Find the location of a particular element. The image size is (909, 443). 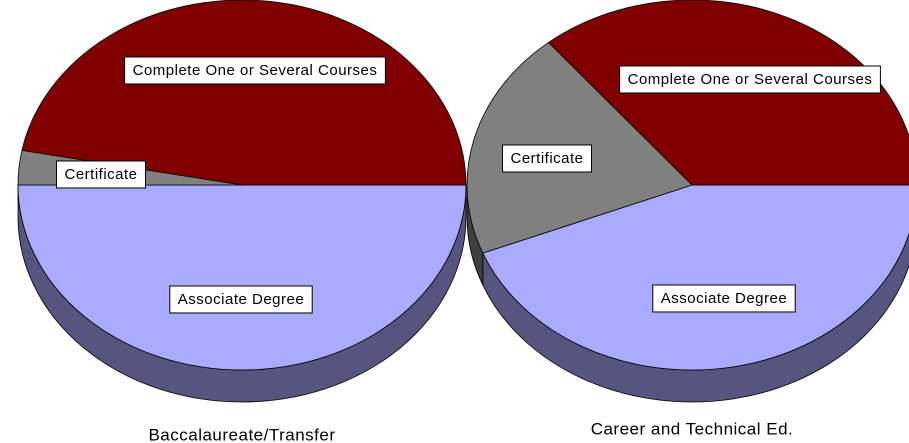

chart-title: Career and Technical Ed. is located at coordinates (692, 428).